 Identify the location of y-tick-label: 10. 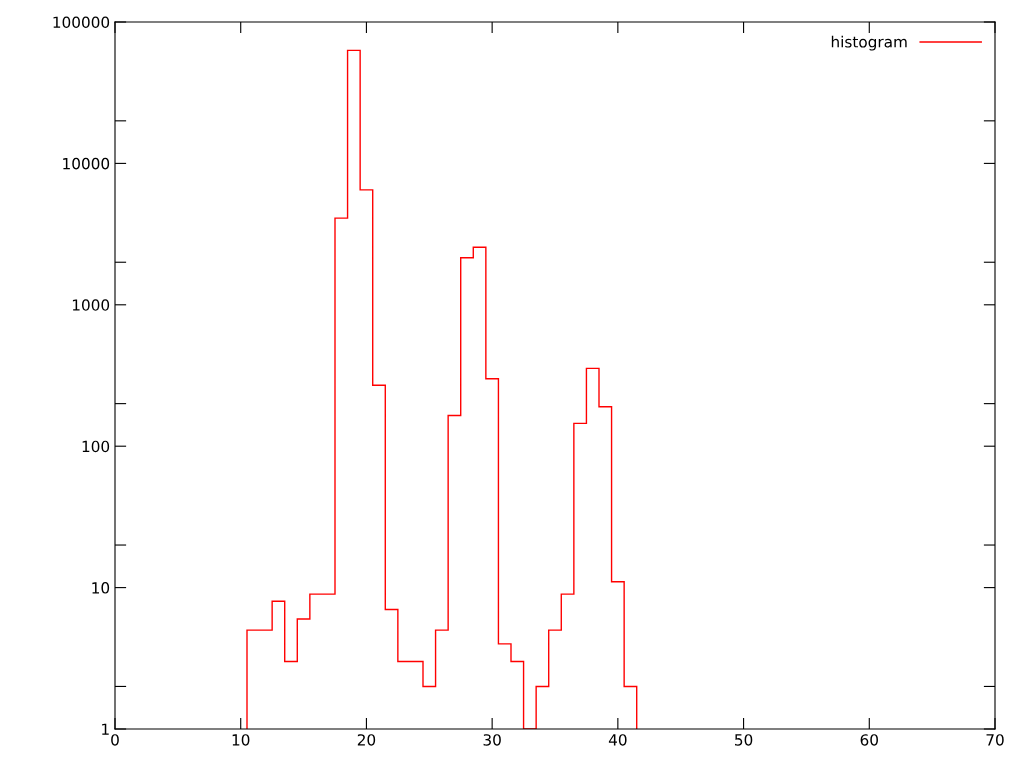
(101, 588).